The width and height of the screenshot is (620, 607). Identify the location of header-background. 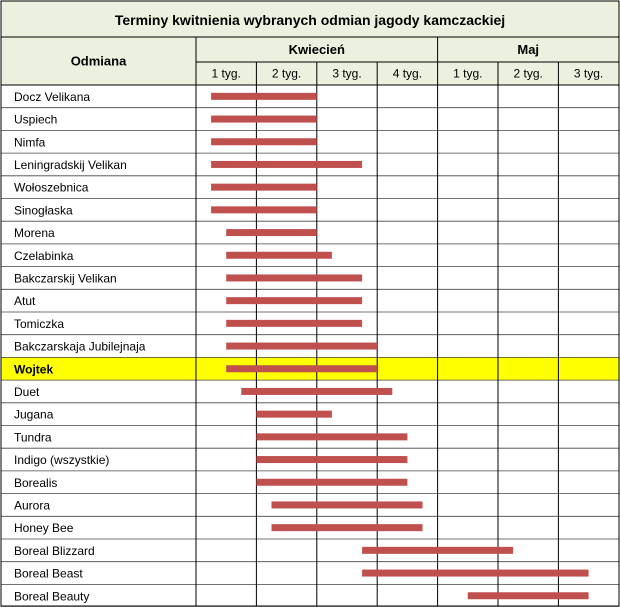
(310, 43).